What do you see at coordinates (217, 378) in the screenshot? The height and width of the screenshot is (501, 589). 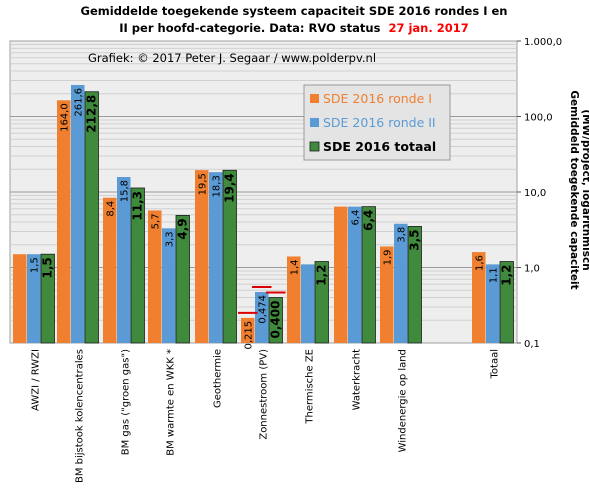 I see `category-label: Geothermie` at bounding box center [217, 378].